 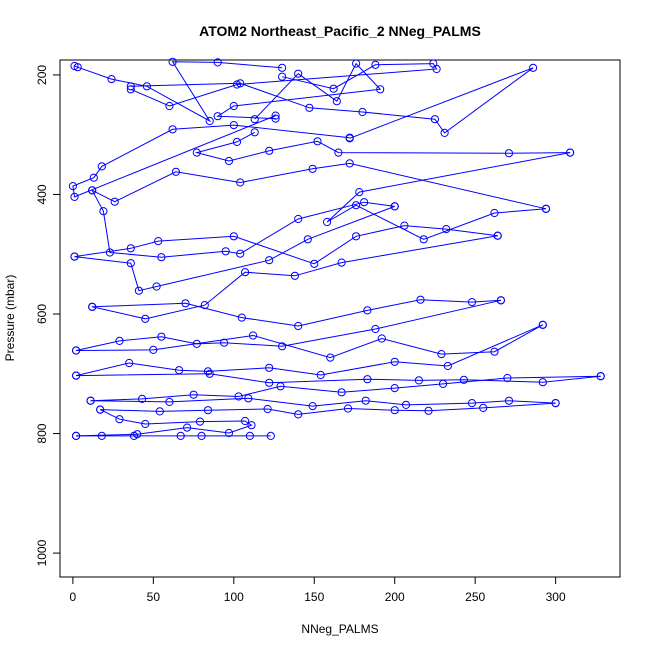 I want to click on x-tick-label: 300, so click(x=556, y=597).